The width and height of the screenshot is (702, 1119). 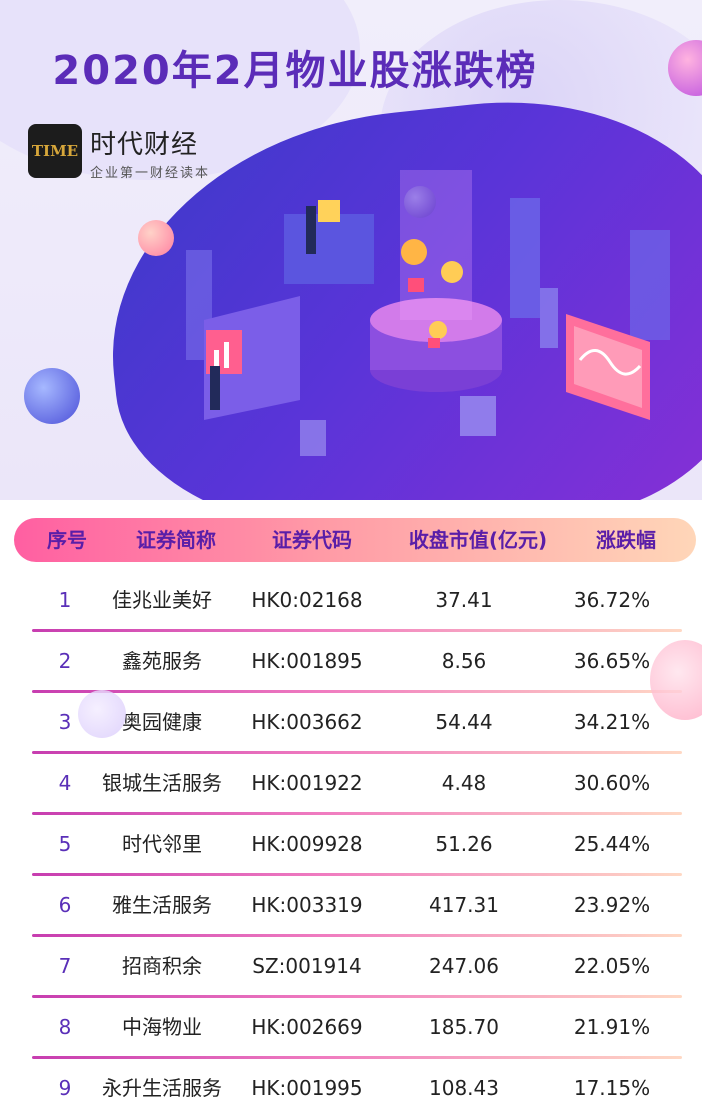 What do you see at coordinates (307, 905) in the screenshot?
I see `row-code: HK:003319` at bounding box center [307, 905].